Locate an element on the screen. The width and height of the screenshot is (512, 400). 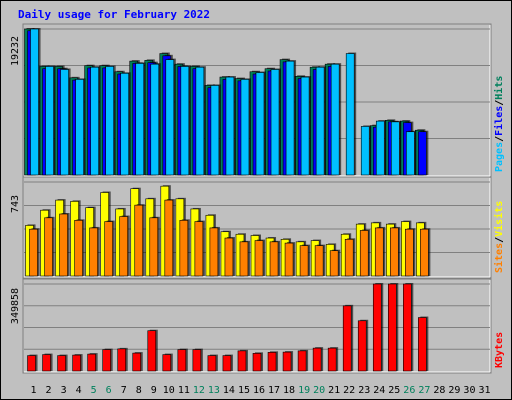
legend-entry-files: Files is located at coordinates (499, 121).